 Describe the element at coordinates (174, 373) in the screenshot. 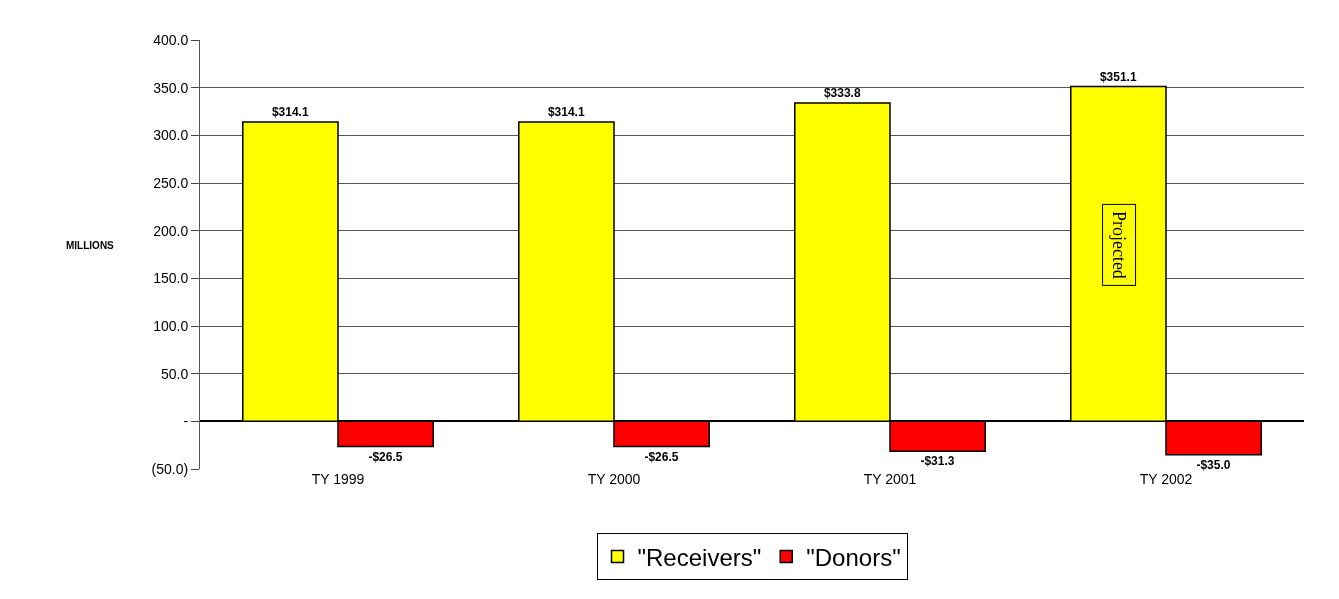

I see `y-tick-label: 50.0` at that location.